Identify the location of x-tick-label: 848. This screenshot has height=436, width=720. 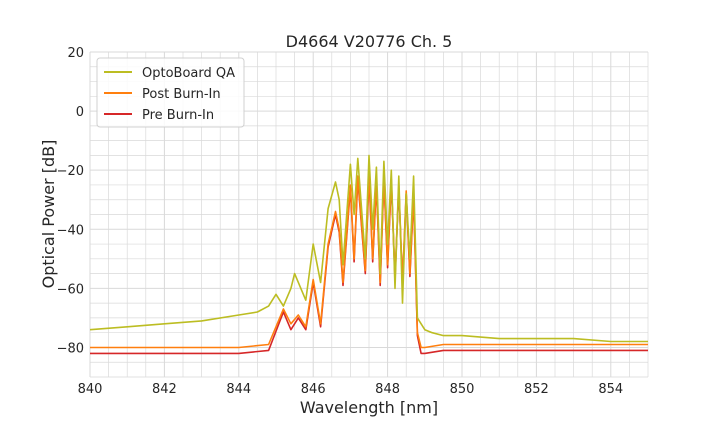
(387, 389).